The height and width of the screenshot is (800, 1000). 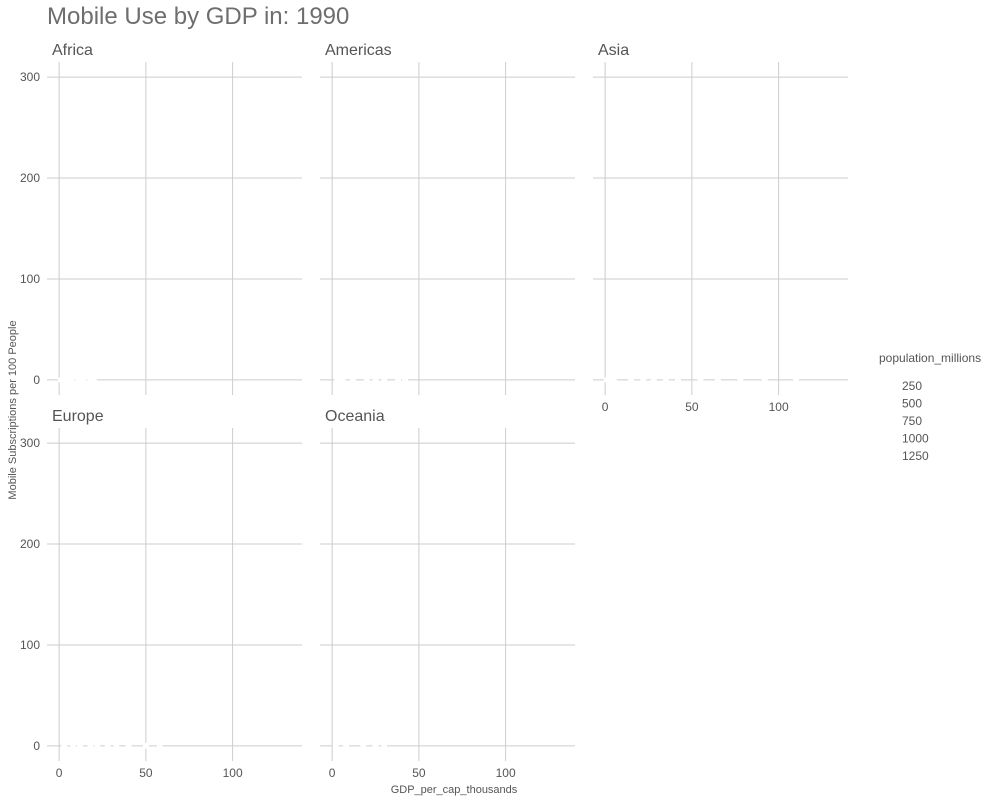 What do you see at coordinates (912, 386) in the screenshot?
I see `legend-label: 250` at bounding box center [912, 386].